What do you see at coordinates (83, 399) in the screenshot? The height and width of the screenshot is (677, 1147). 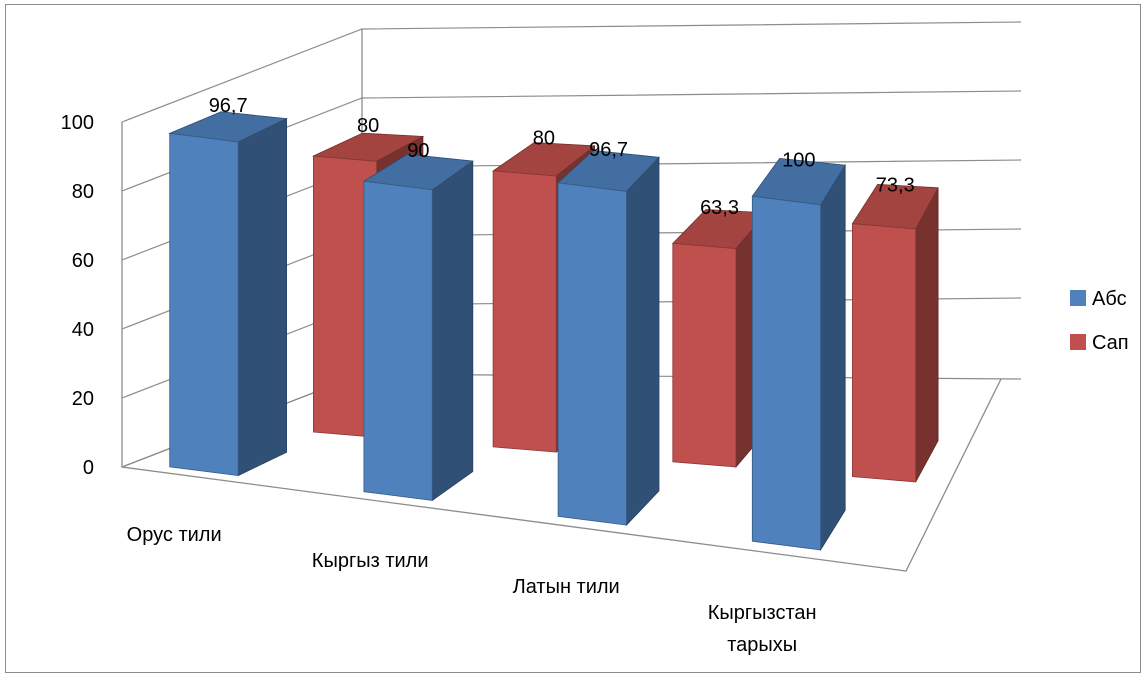 I see `y-tick-label: 20` at bounding box center [83, 399].